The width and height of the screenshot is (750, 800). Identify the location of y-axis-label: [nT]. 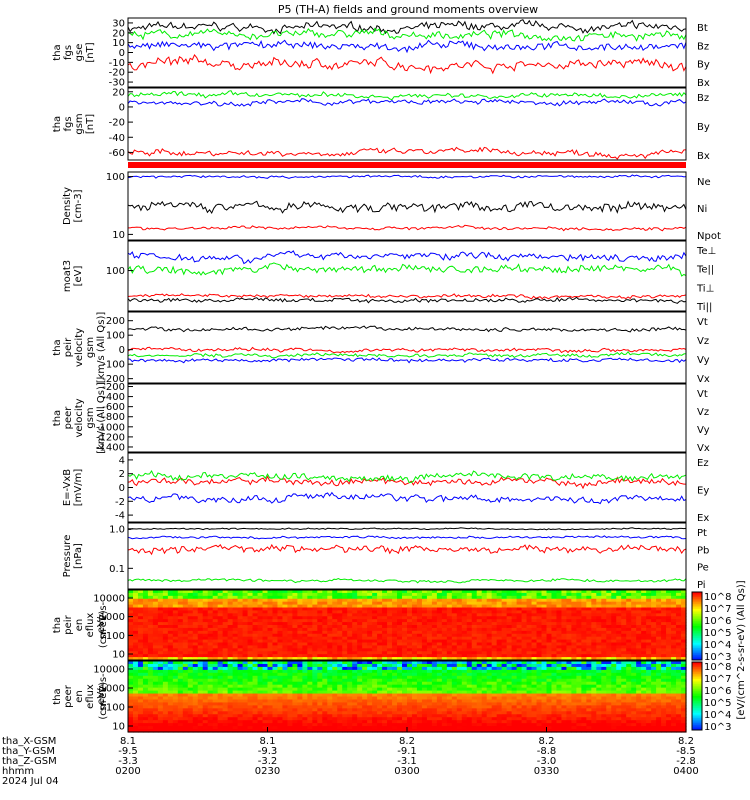
(90, 52).